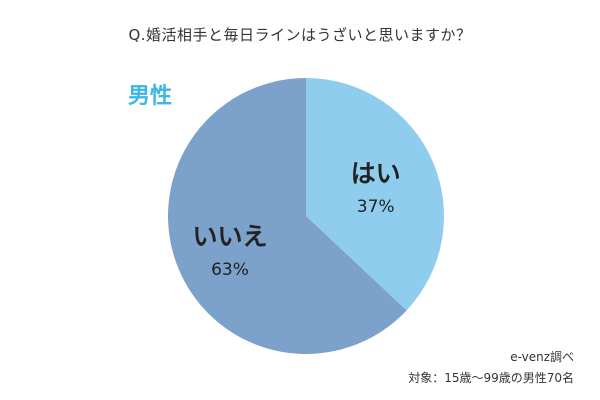 The height and width of the screenshot is (400, 600). Describe the element at coordinates (375, 194) in the screenshot. I see `pie-slice-yes` at that location.